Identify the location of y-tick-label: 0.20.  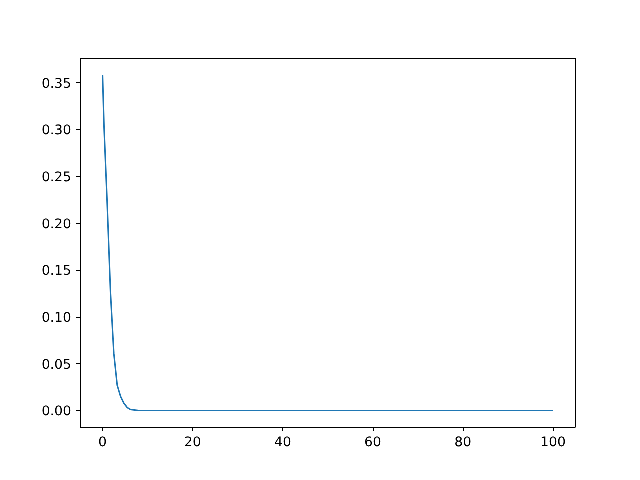
(57, 224).